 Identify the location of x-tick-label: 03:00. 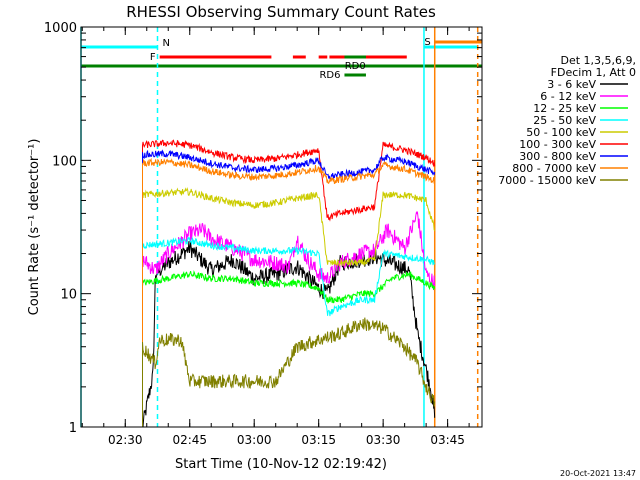
(254, 440).